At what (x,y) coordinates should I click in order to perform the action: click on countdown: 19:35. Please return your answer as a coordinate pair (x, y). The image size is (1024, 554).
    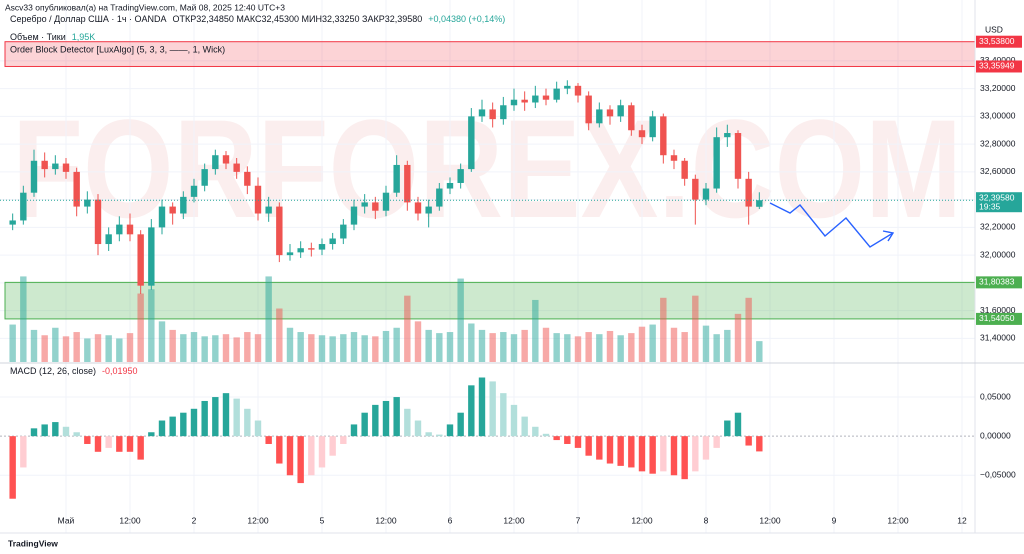
    Looking at the image, I should click on (990, 206).